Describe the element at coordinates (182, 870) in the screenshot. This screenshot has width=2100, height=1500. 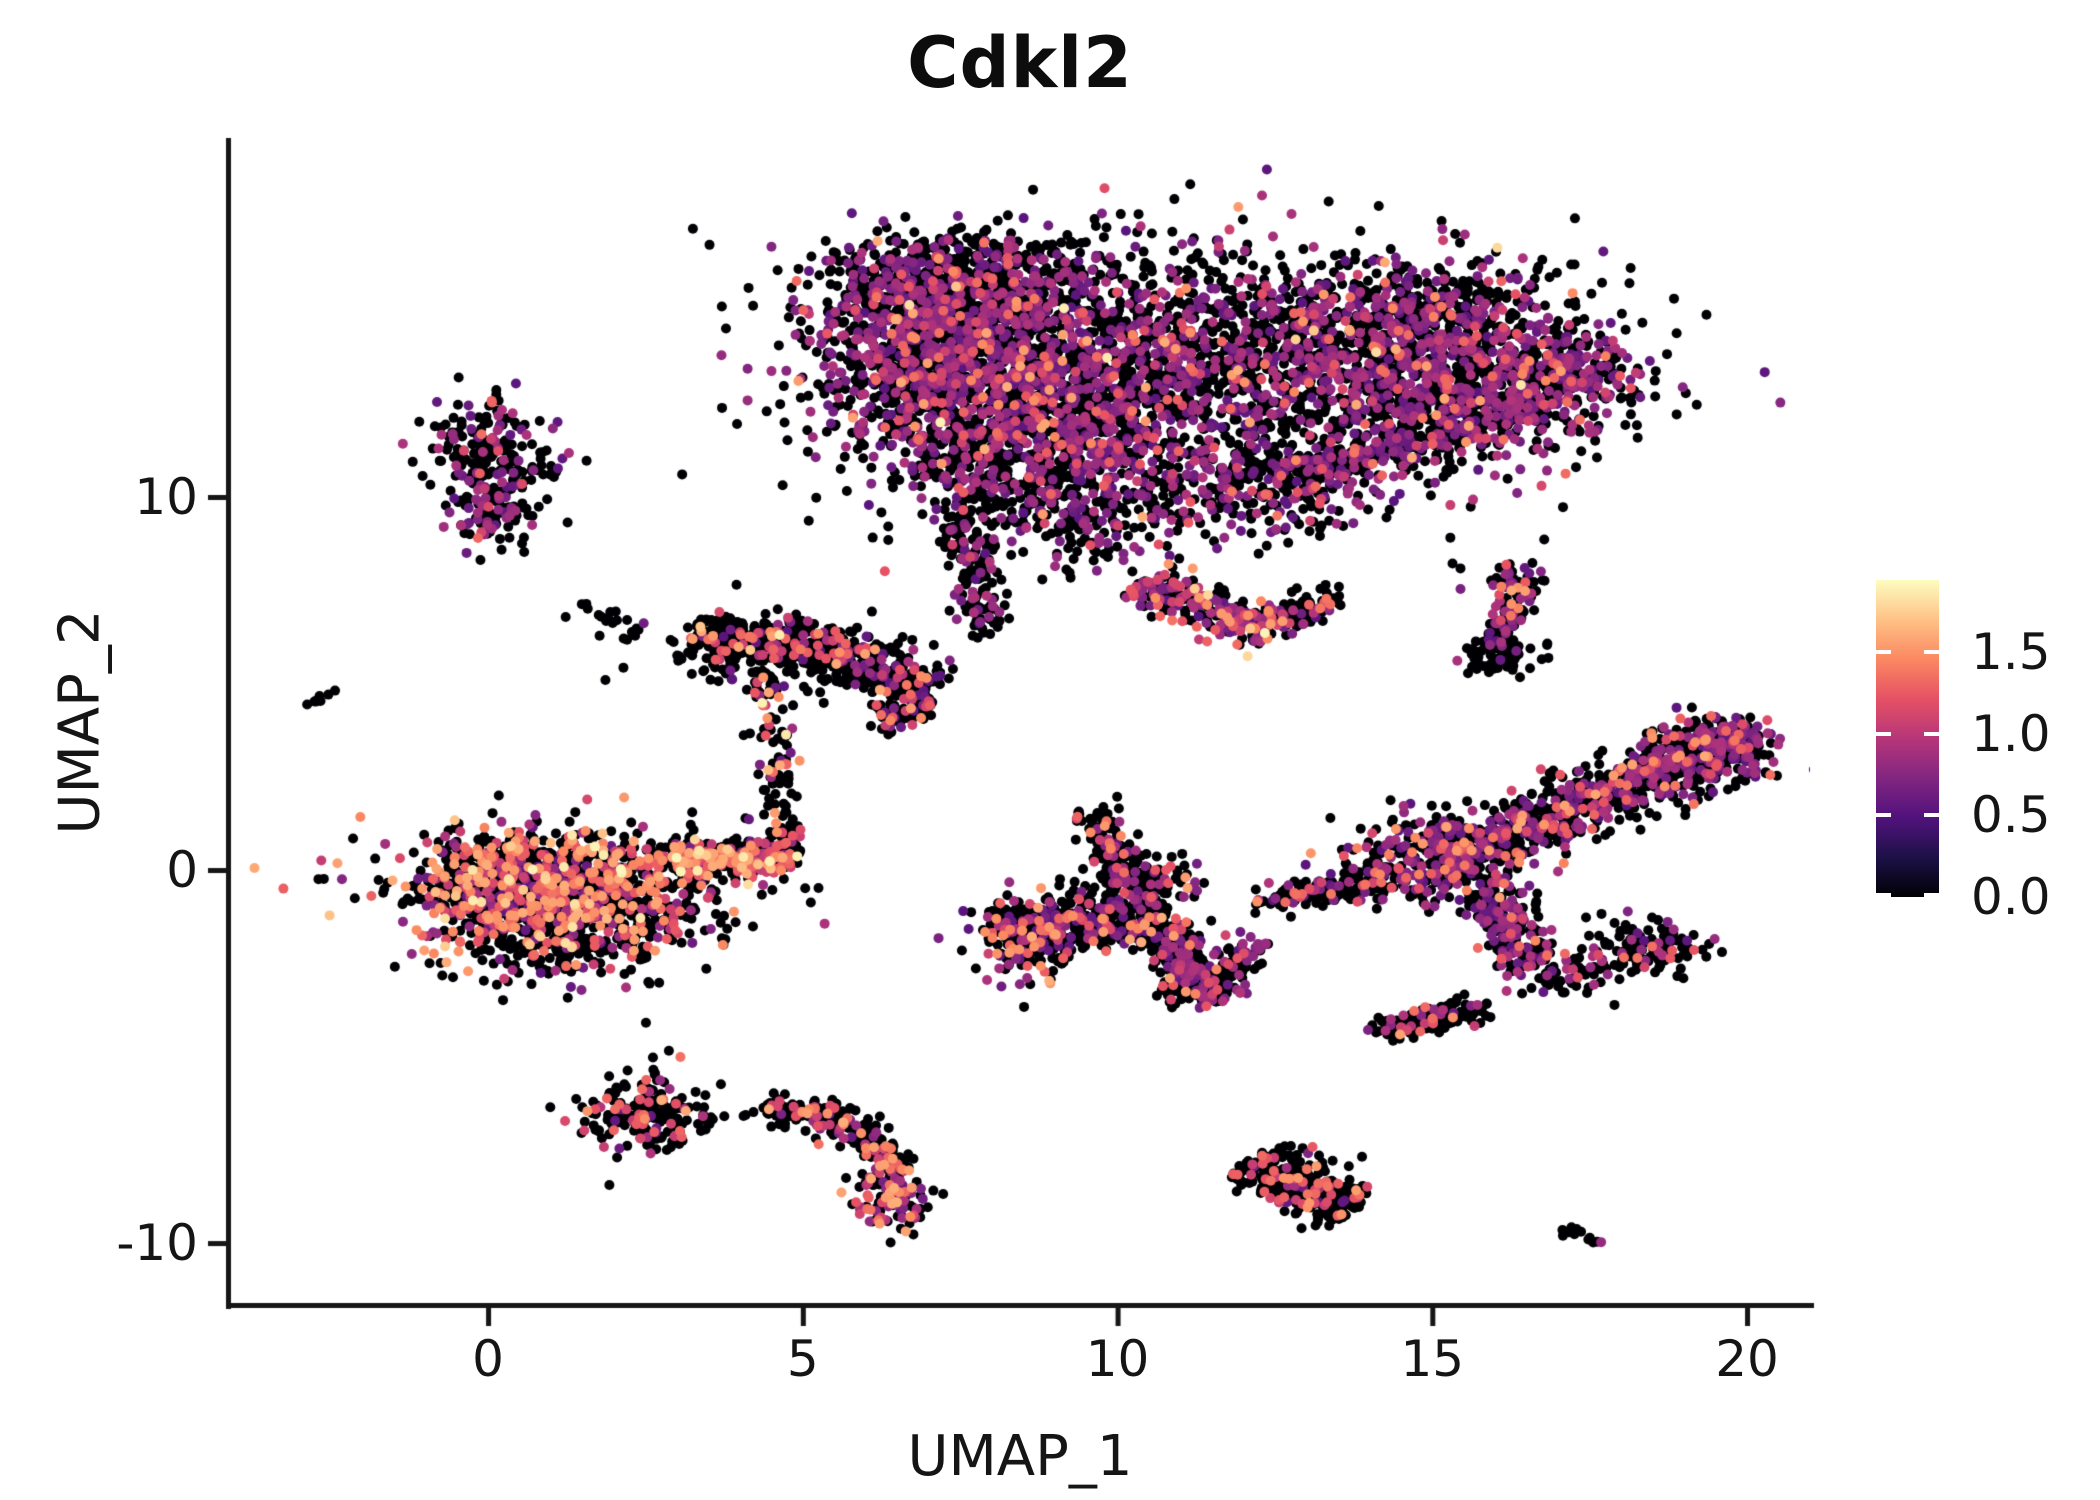
I see `y-tick-label: 0` at that location.